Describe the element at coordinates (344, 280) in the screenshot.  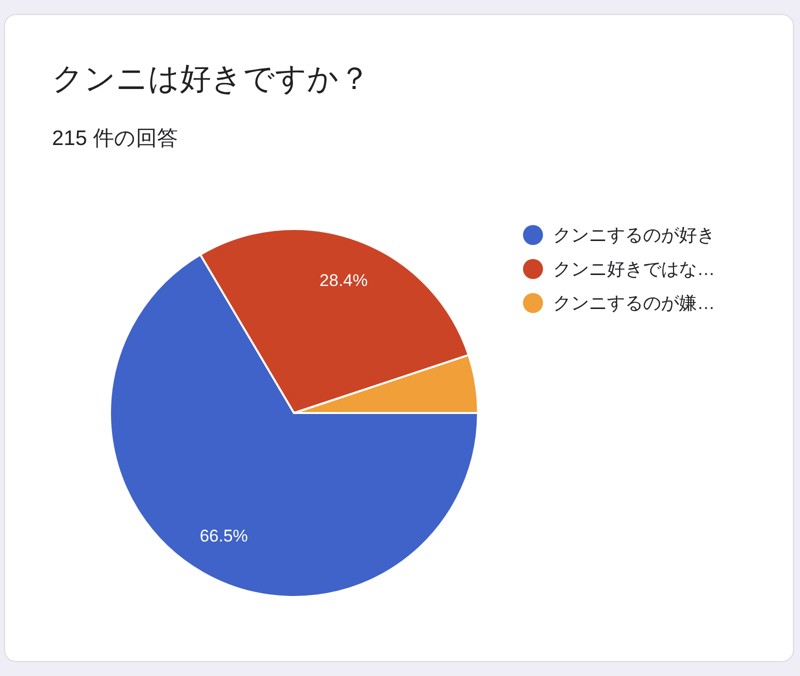
I see `data-label: 28.4%` at that location.